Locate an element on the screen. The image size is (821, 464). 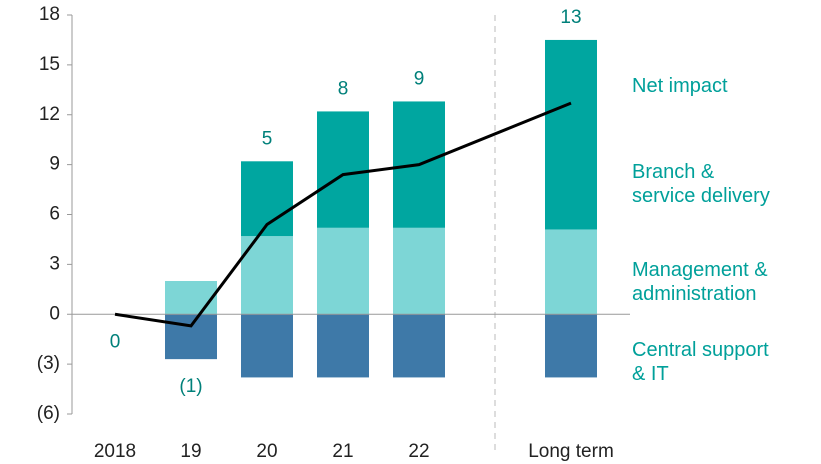
y-tick-label: 9 is located at coordinates (54, 164).